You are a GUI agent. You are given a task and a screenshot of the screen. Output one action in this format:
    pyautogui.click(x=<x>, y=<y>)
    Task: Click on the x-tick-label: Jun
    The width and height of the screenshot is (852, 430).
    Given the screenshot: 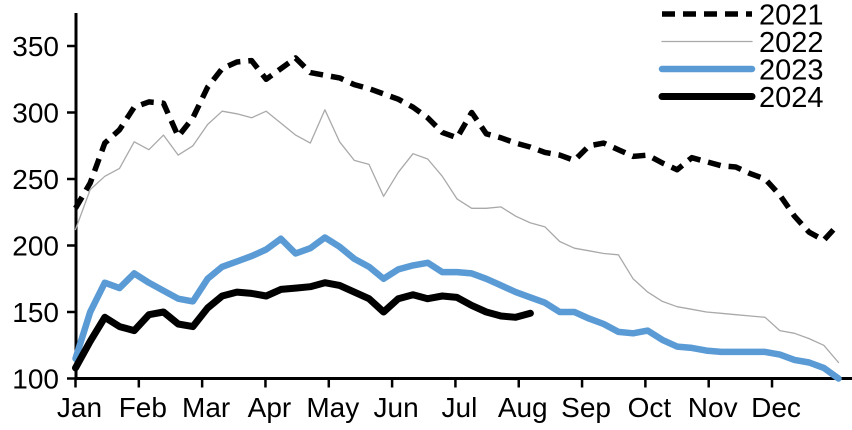 What is the action you would take?
    pyautogui.click(x=396, y=407)
    